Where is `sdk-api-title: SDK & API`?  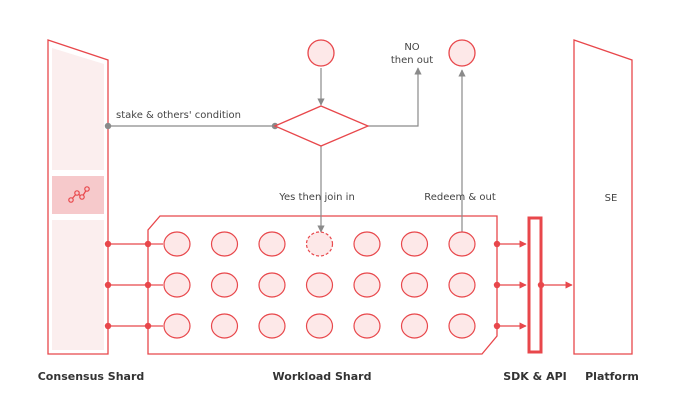 sdk-api-title: SDK & API is located at coordinates (535, 376).